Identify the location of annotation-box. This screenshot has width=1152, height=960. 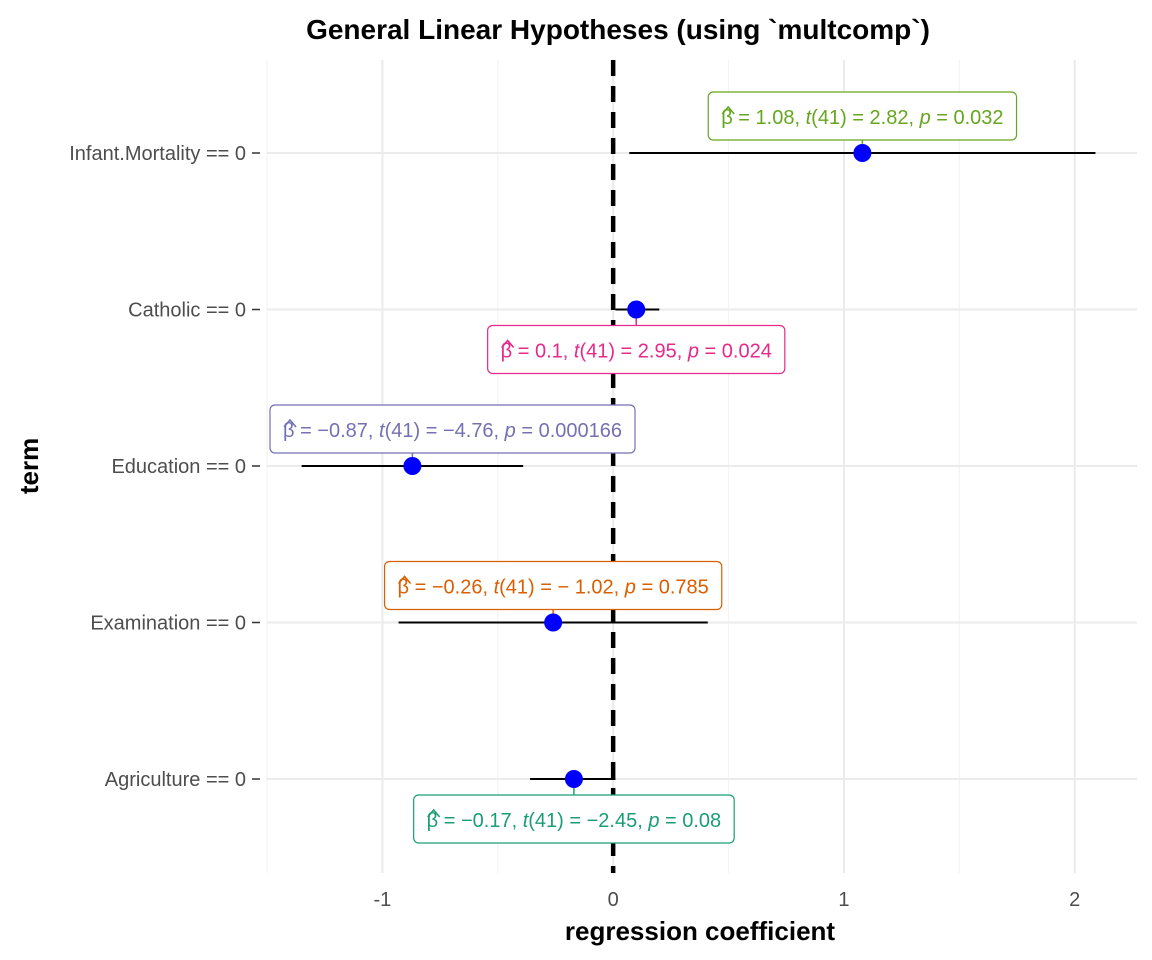
(452, 429).